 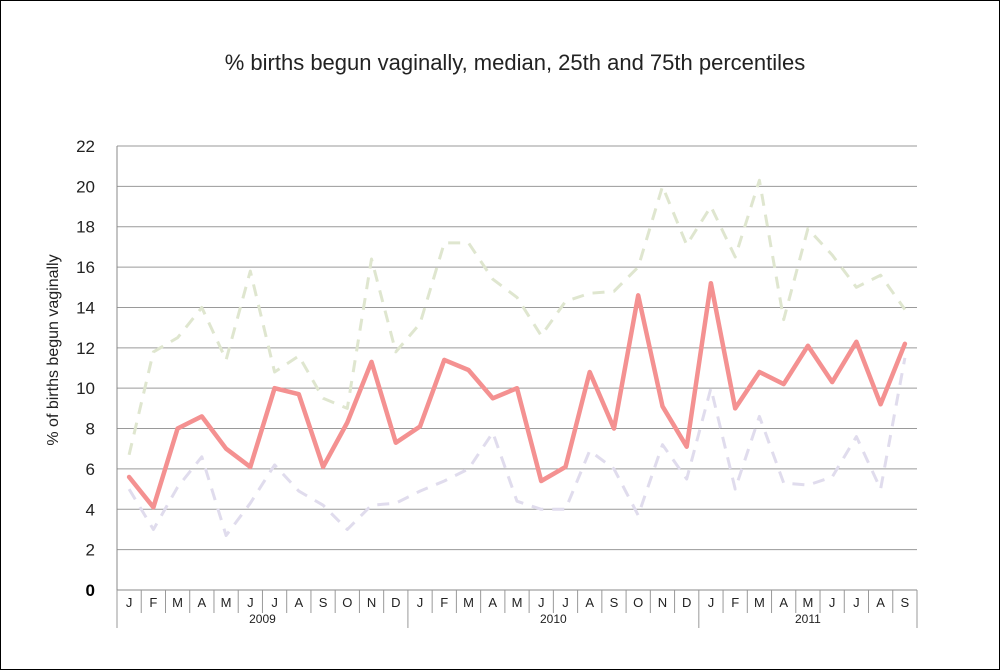 I want to click on year-label: 2011, so click(x=808, y=619).